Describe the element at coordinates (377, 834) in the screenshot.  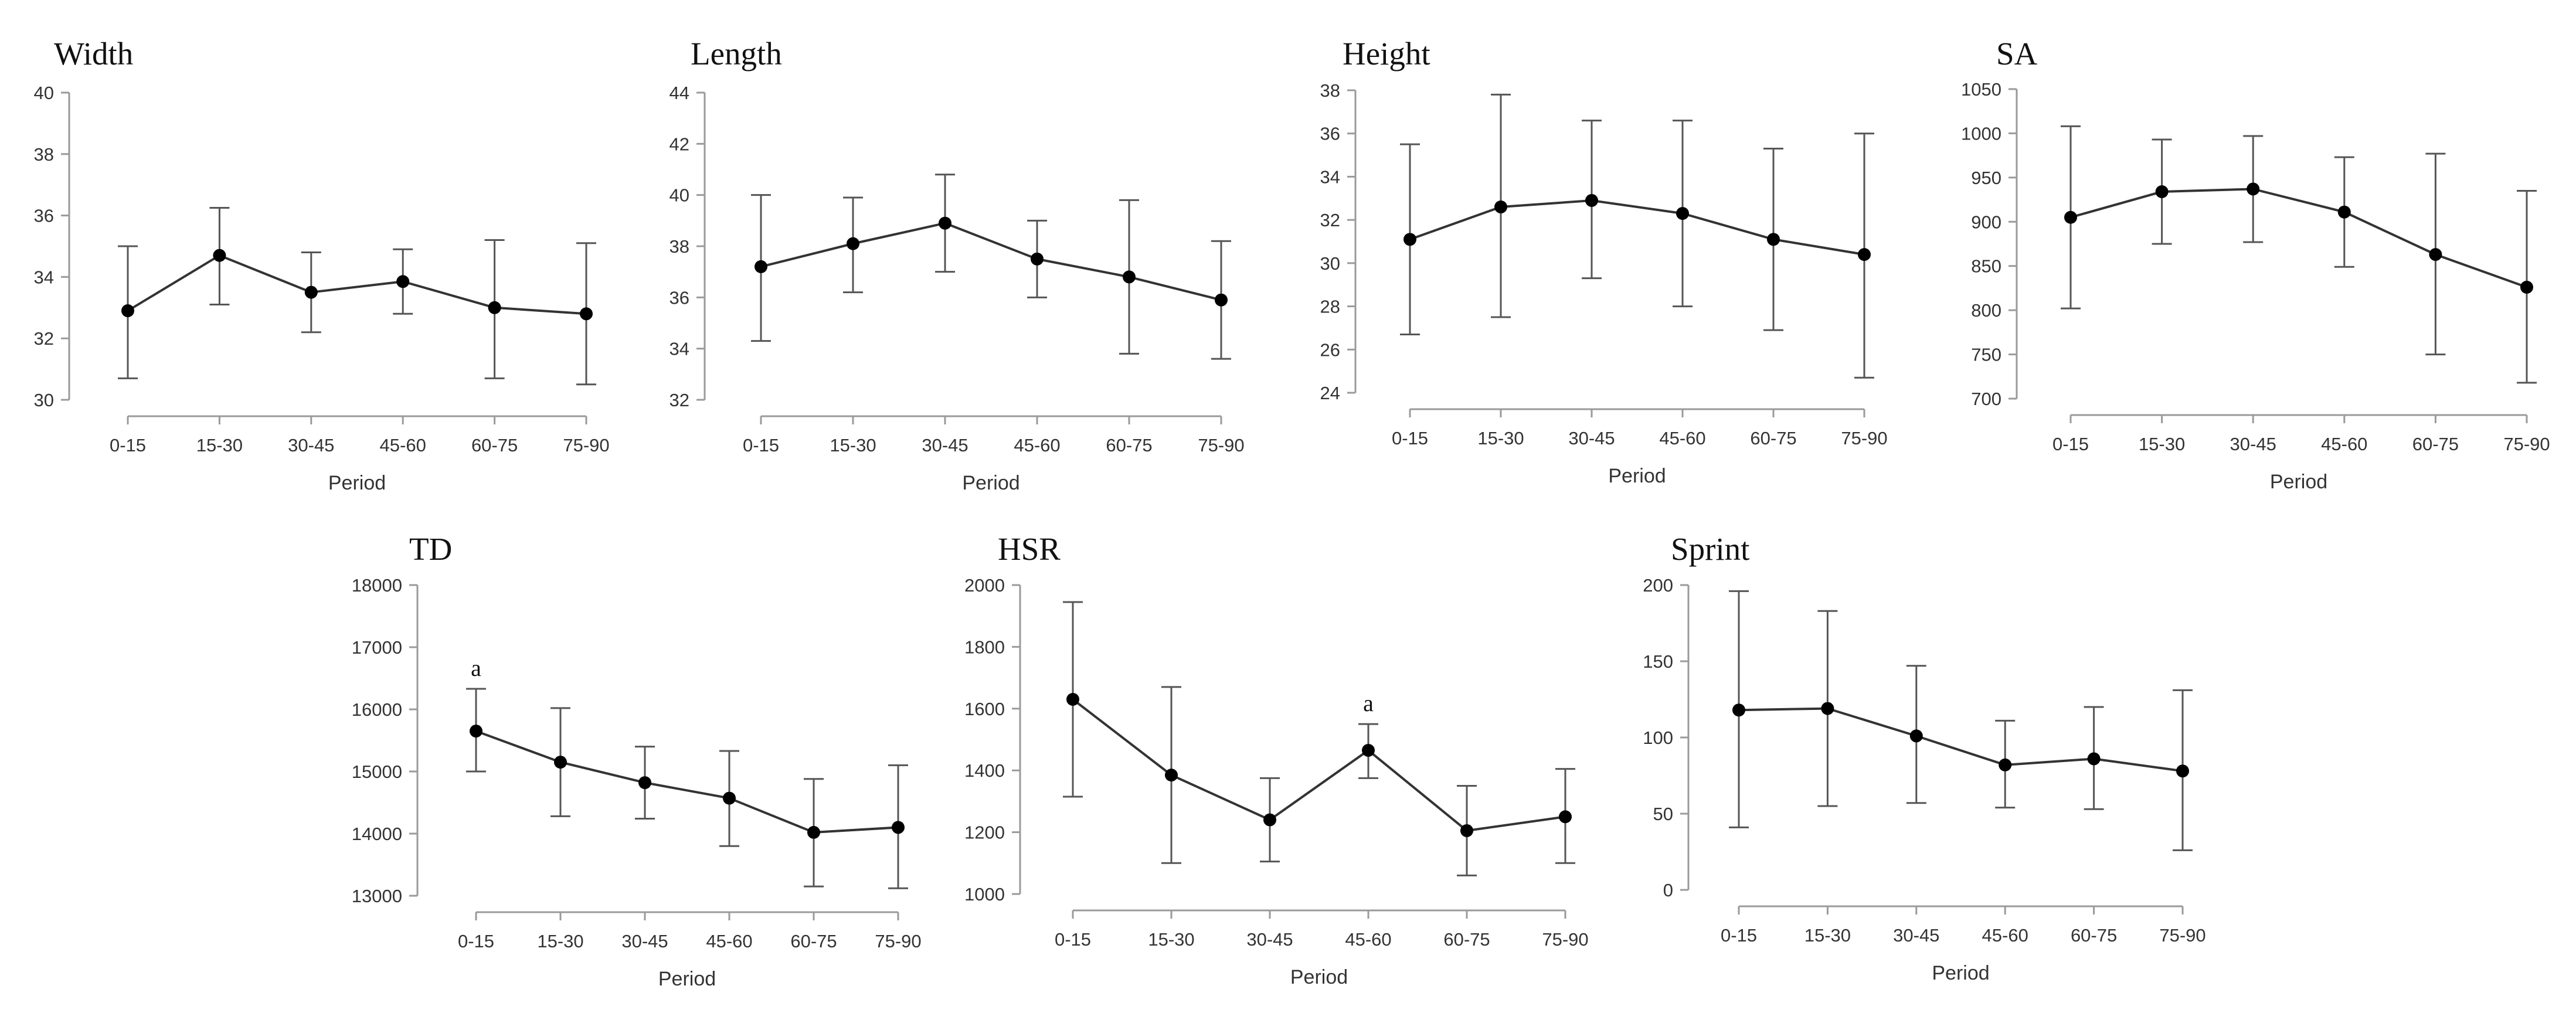
I see `y-tick-label: 14000` at that location.